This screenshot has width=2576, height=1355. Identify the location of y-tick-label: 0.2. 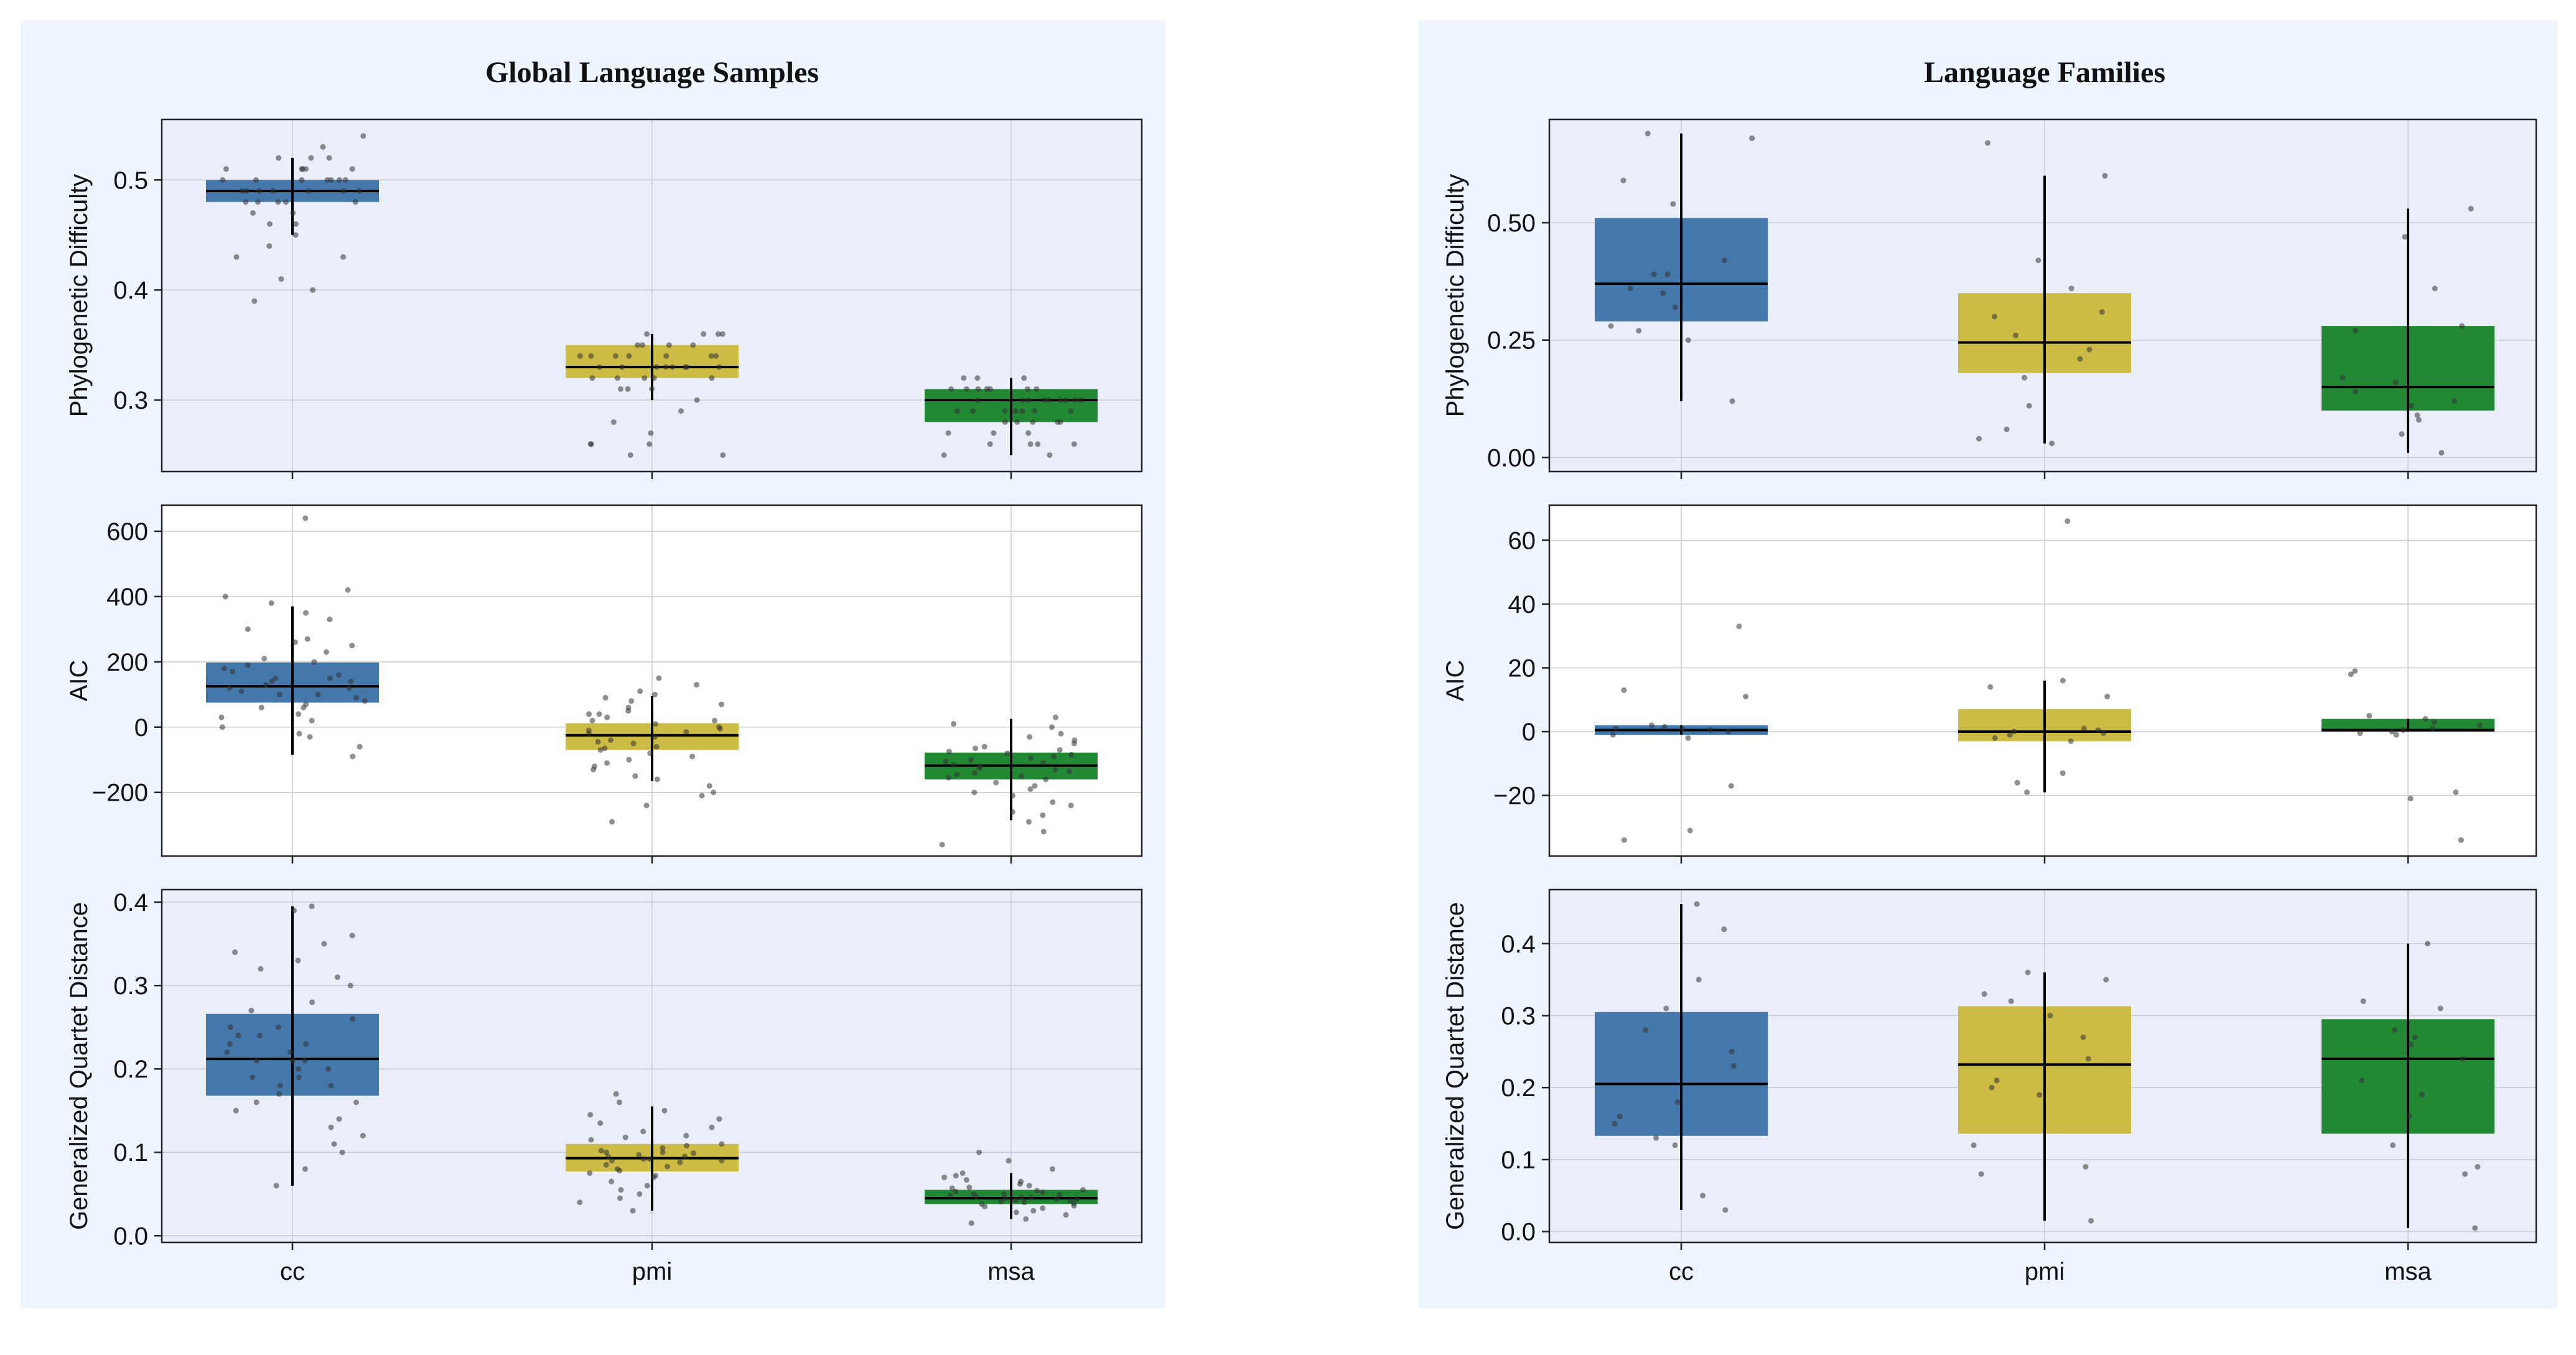
(1518, 1088).